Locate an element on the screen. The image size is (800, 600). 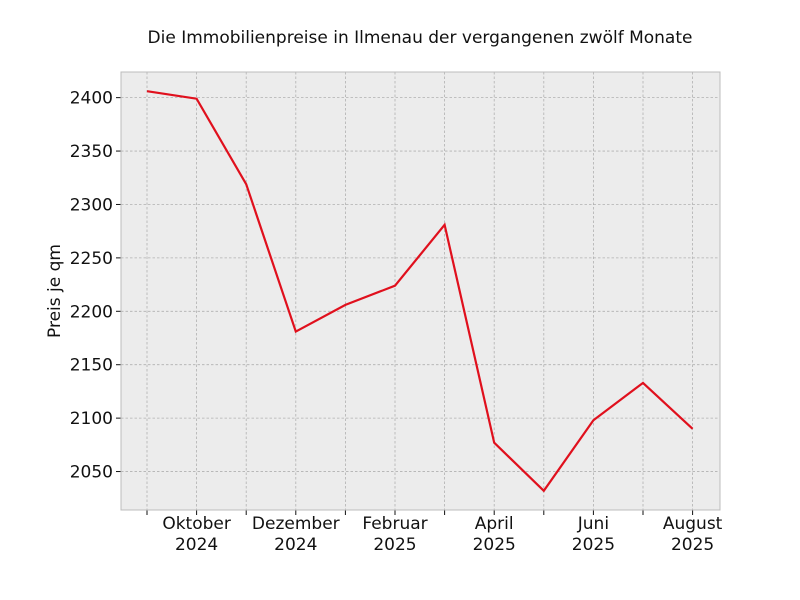
y-tick-label: 2050 is located at coordinates (91, 473).